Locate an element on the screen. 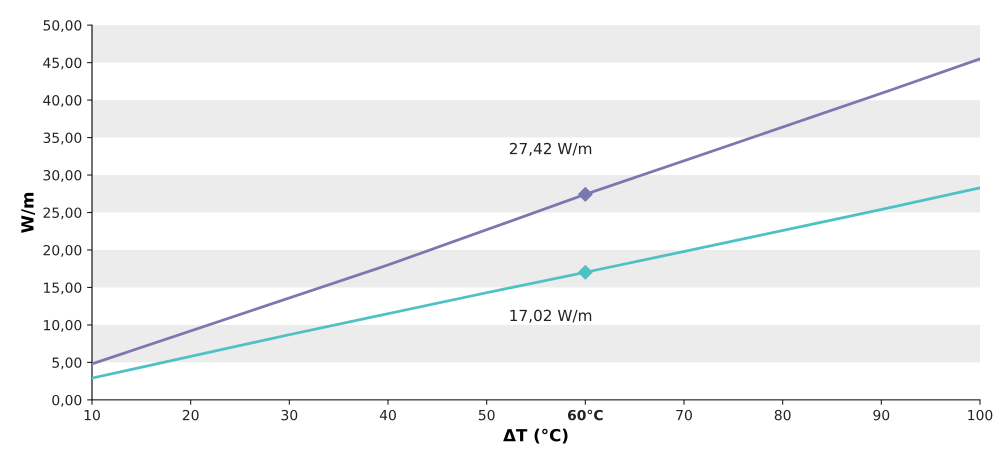 The height and width of the screenshot is (457, 1000). x-tick-label: 100 is located at coordinates (980, 415).